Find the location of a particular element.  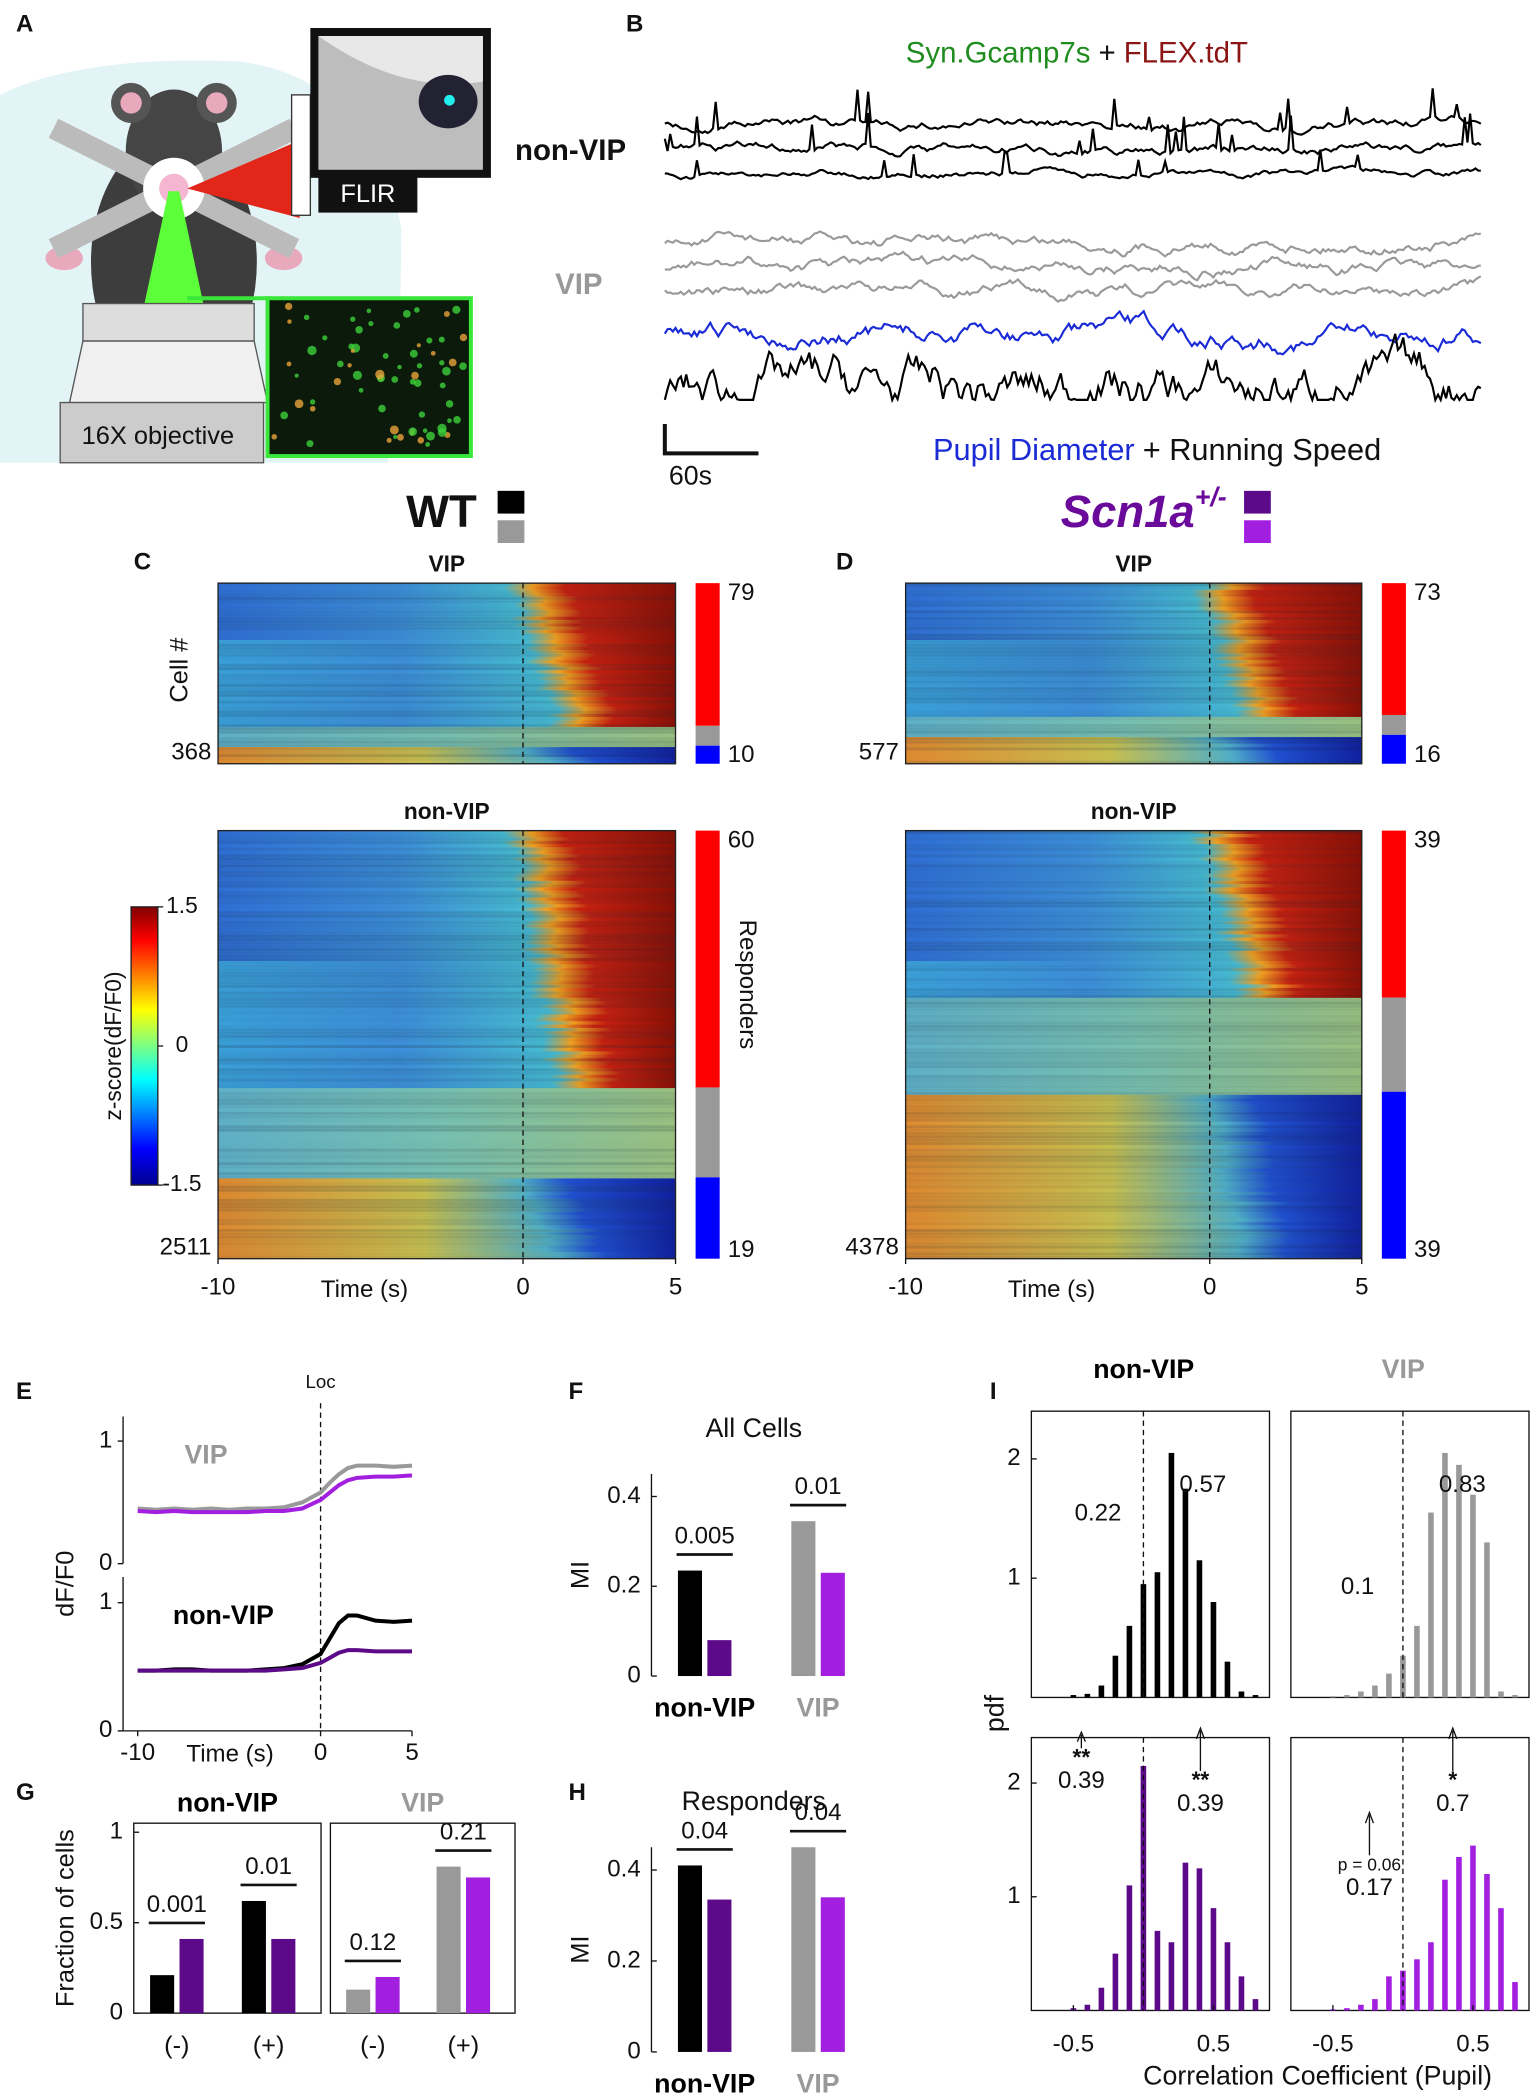

responder-label: 39 is located at coordinates (1427, 840).